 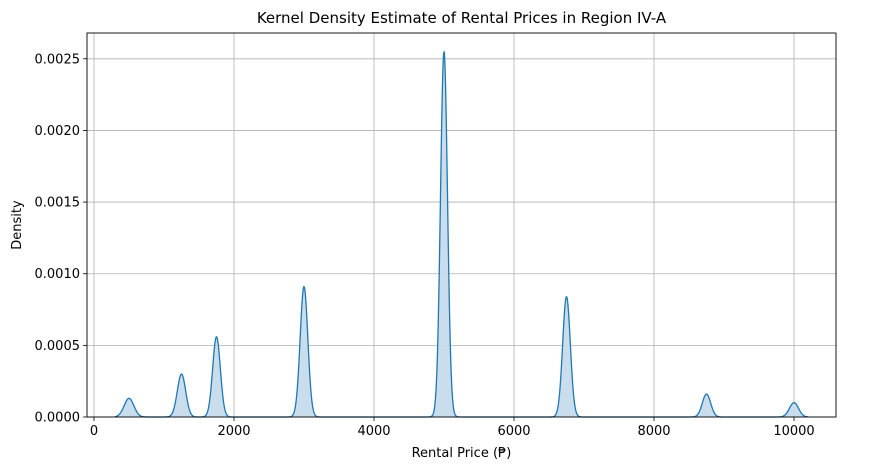 What do you see at coordinates (58, 418) in the screenshot?
I see `y-tick-label: 0.0000` at bounding box center [58, 418].